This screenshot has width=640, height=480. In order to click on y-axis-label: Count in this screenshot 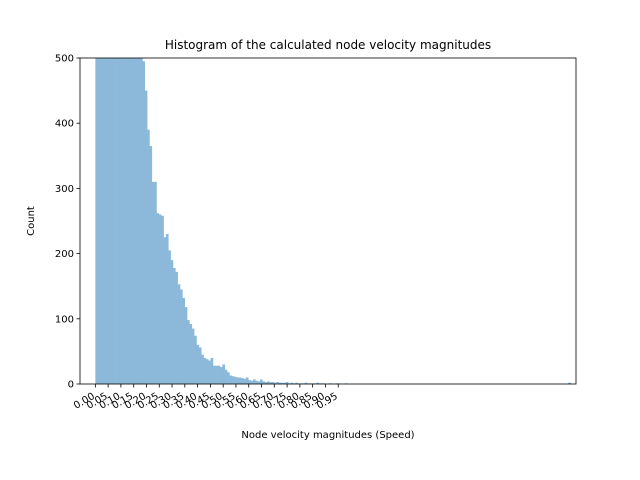, I will do `click(31, 221)`.